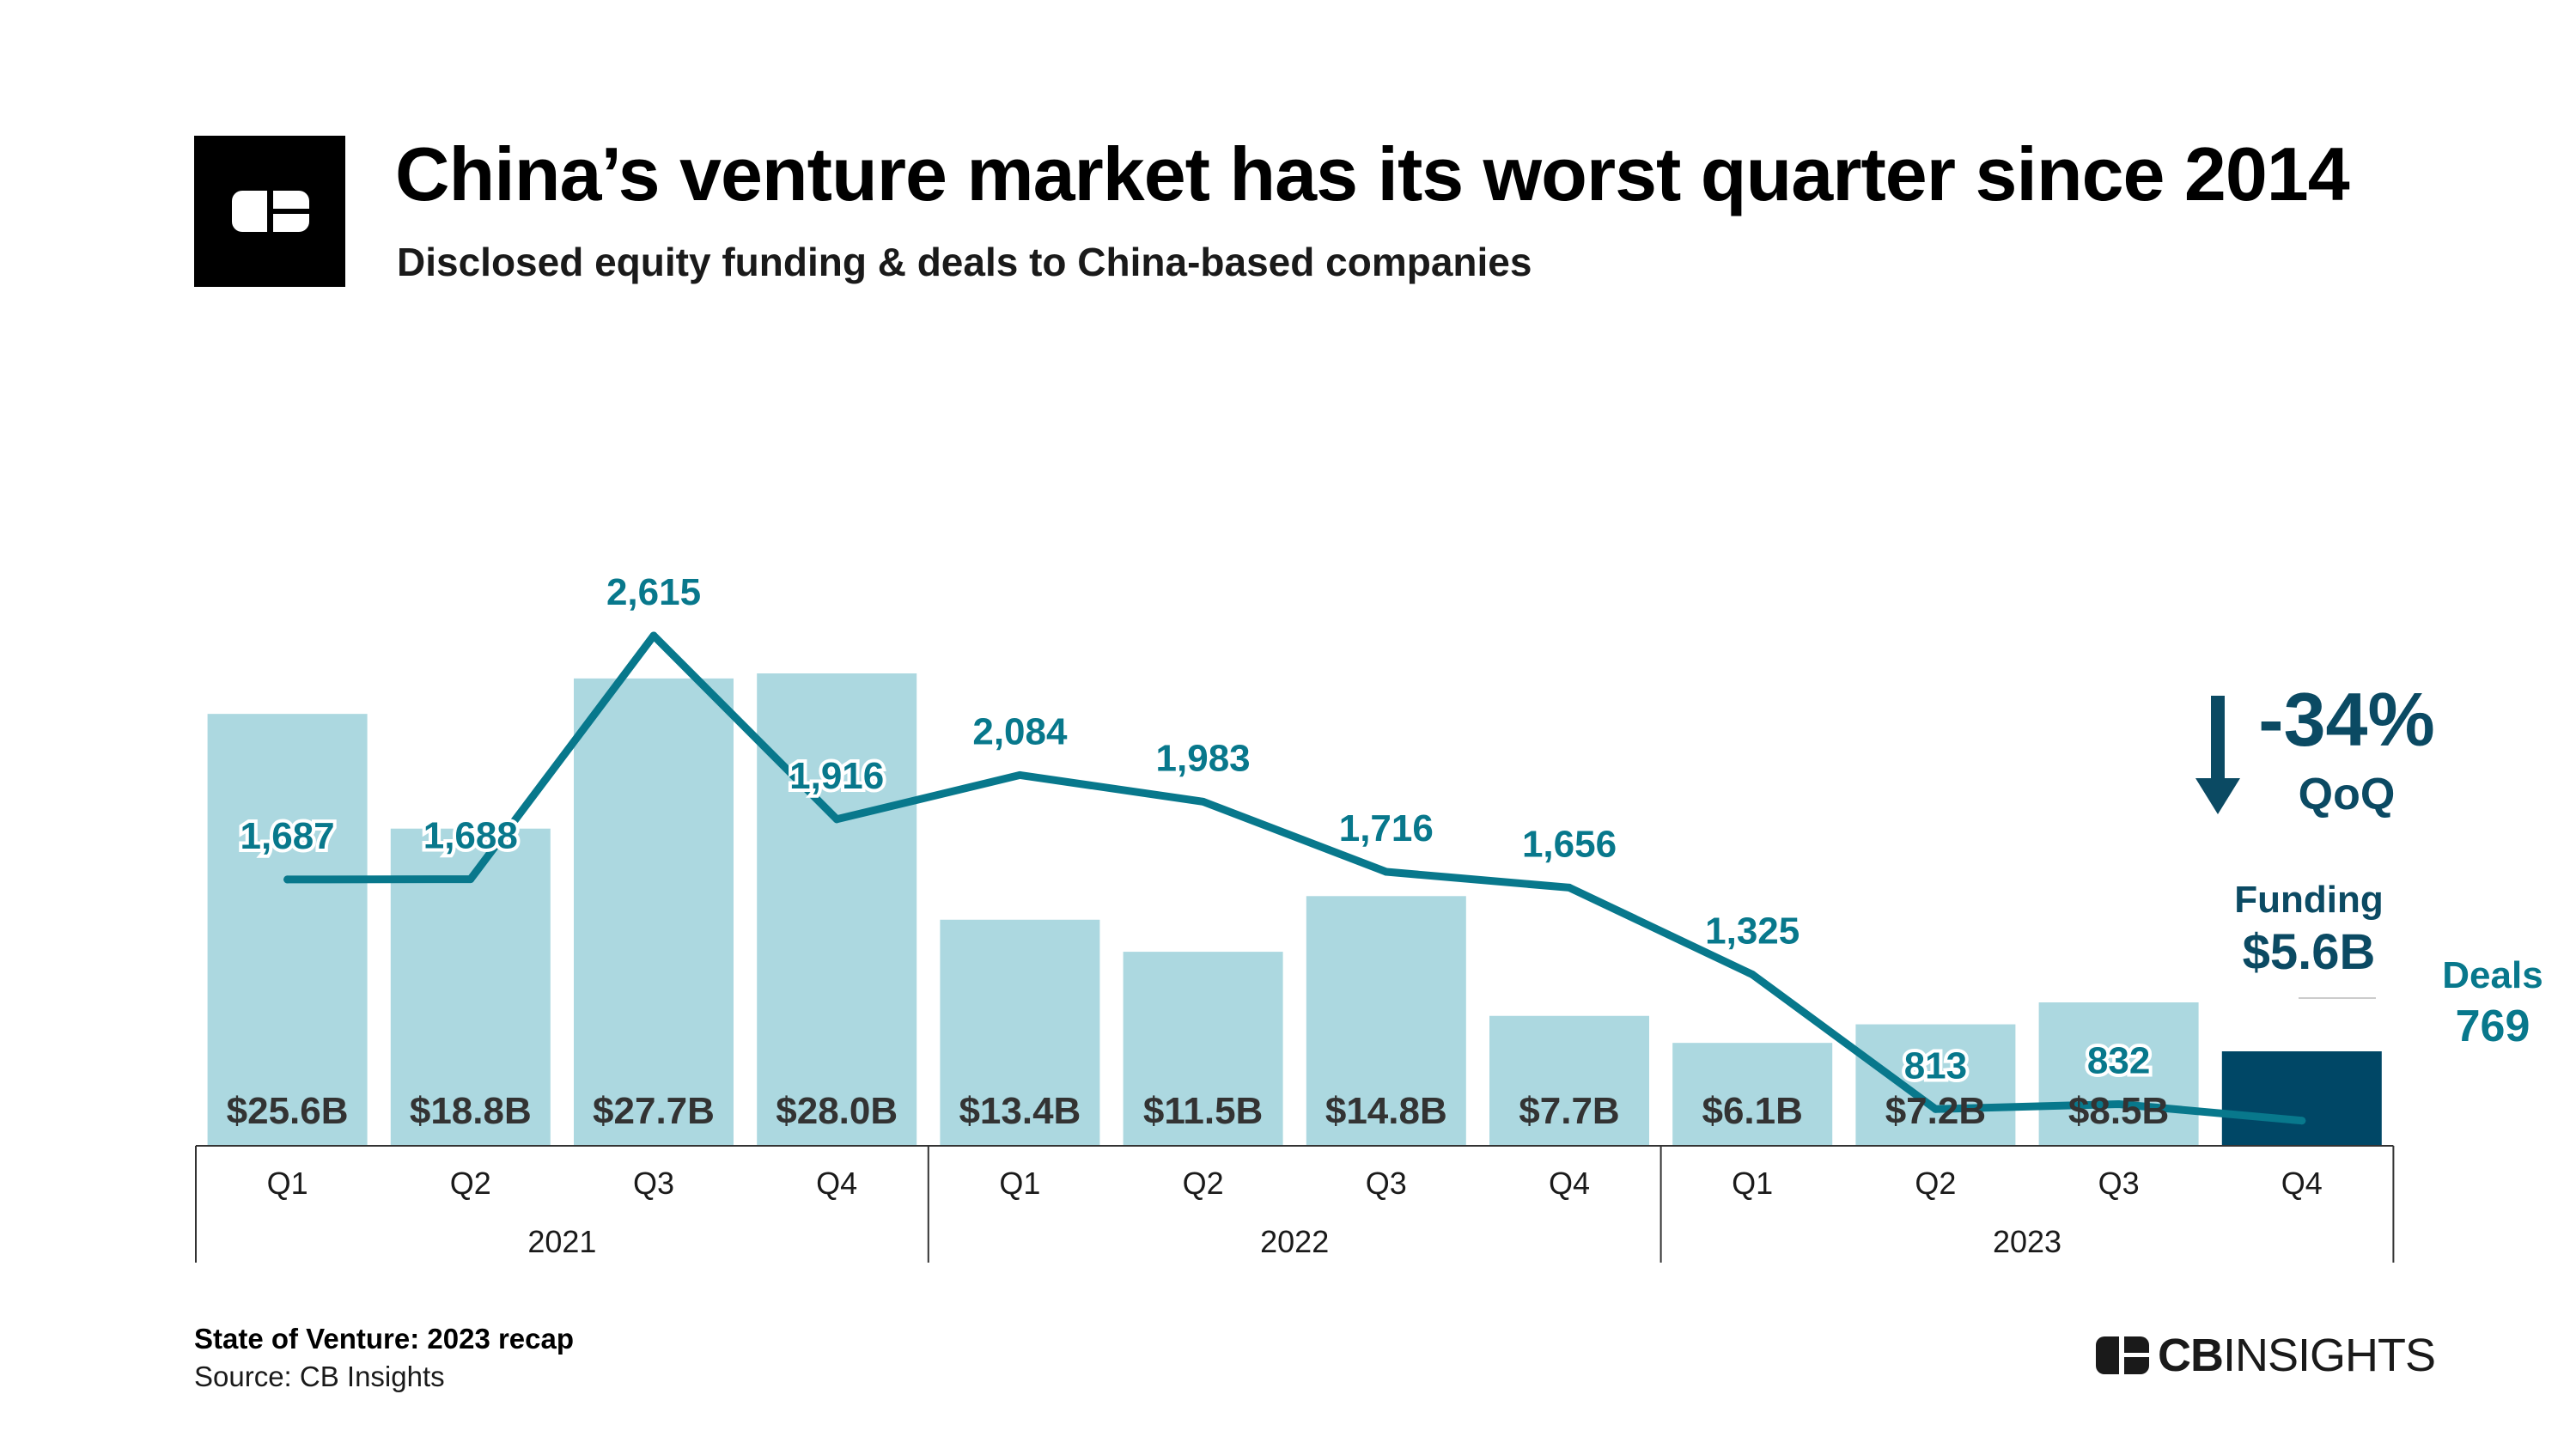 This screenshot has height=1449, width=2576. Describe the element at coordinates (836, 776) in the screenshot. I see `deals-value-label: 1,916` at that location.